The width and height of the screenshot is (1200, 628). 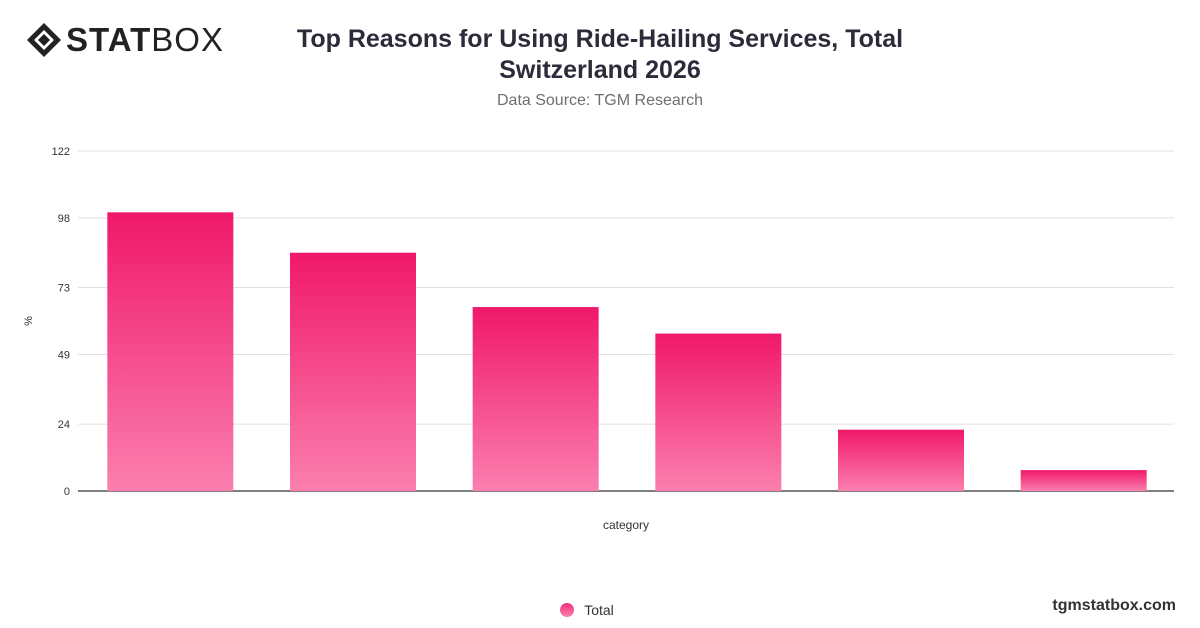 I want to click on statbox-logo: STATBOX, so click(x=125, y=40).